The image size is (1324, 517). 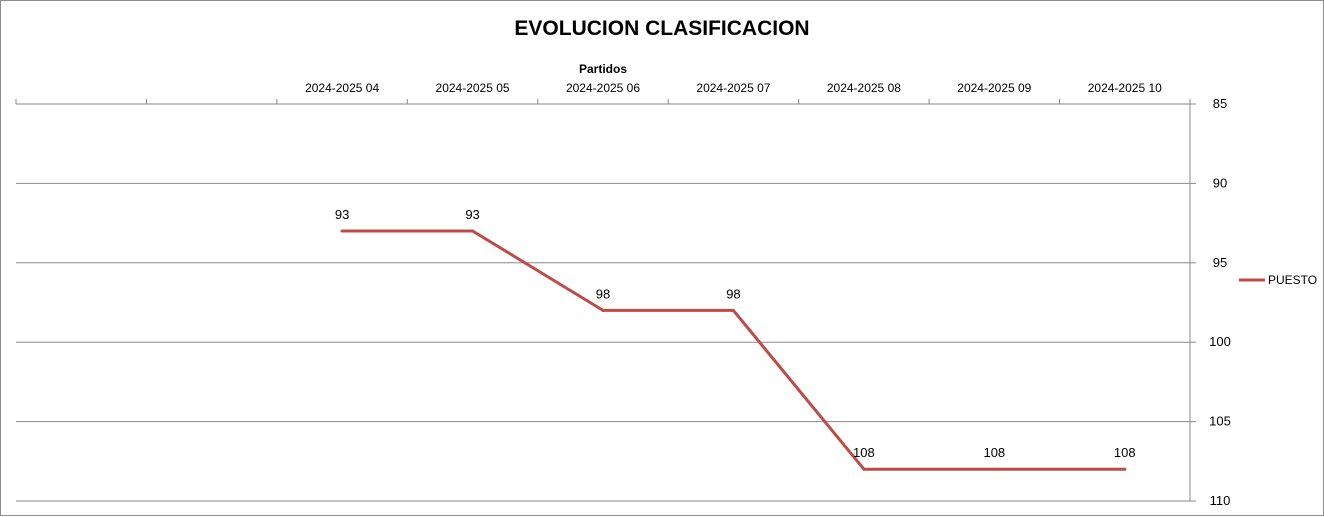 I want to click on legend: PUESTO, so click(x=1278, y=280).